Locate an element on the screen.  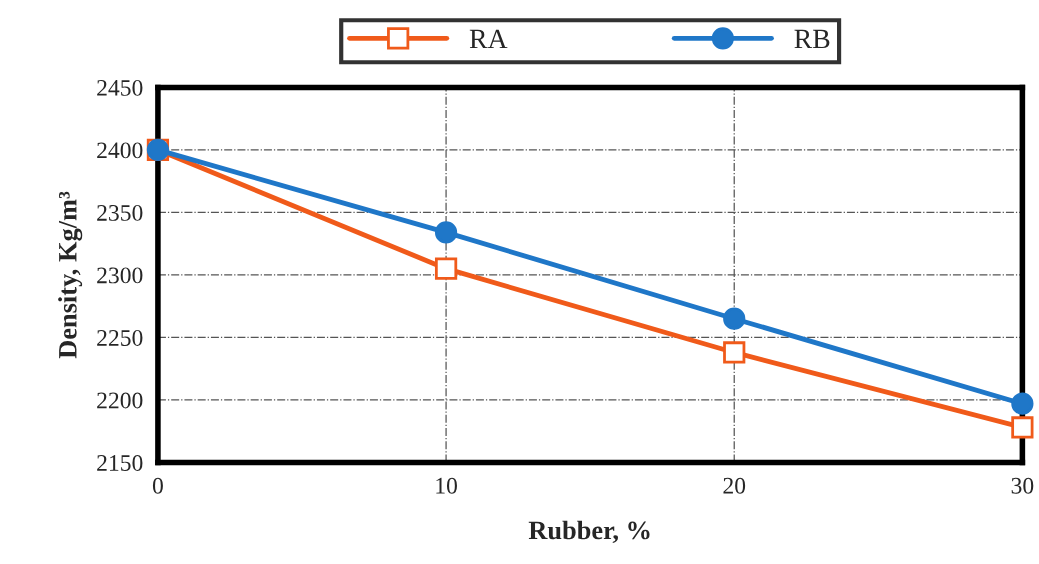
x-tick-label: 10 is located at coordinates (446, 485).